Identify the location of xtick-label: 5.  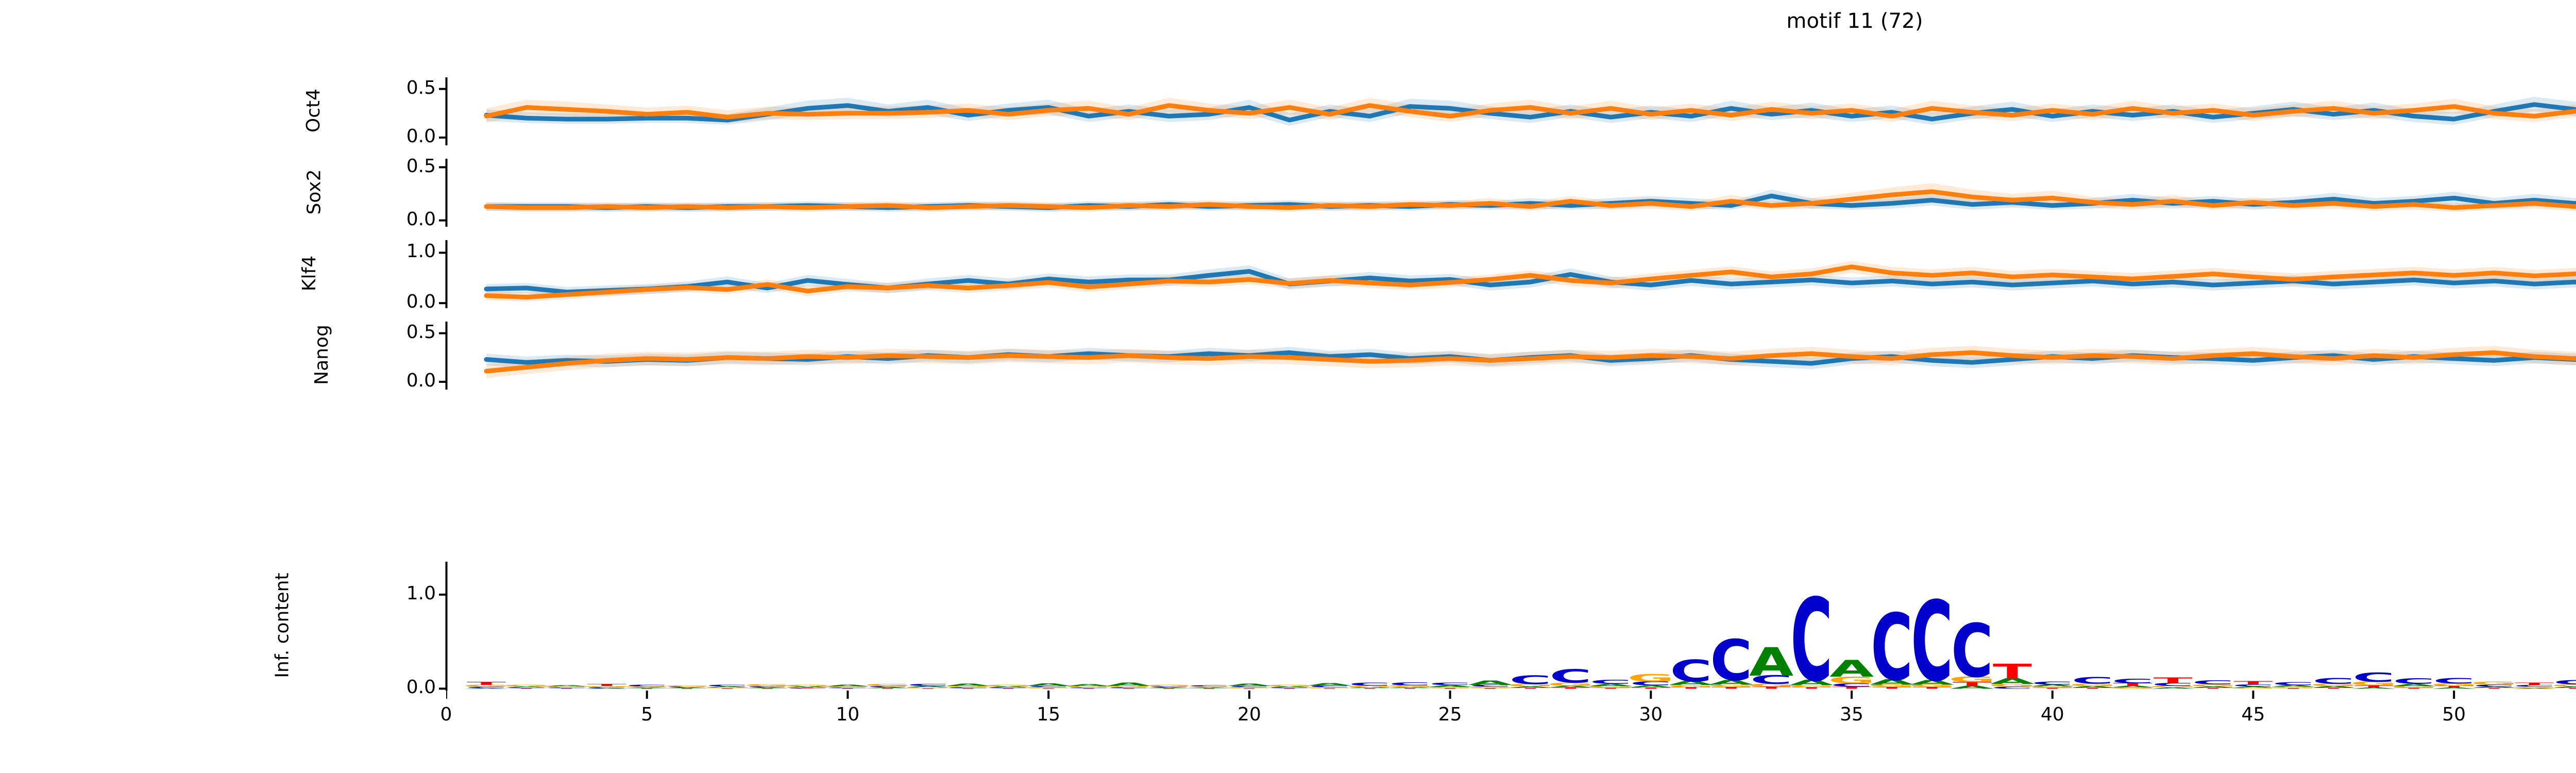
(647, 714).